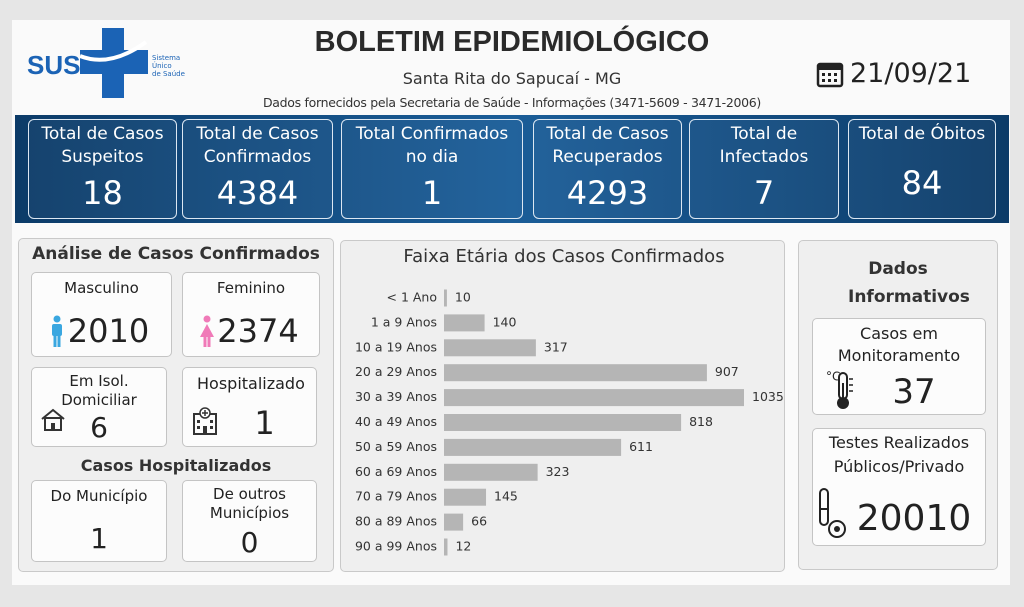  I want to click on value-label: 818, so click(701, 421).